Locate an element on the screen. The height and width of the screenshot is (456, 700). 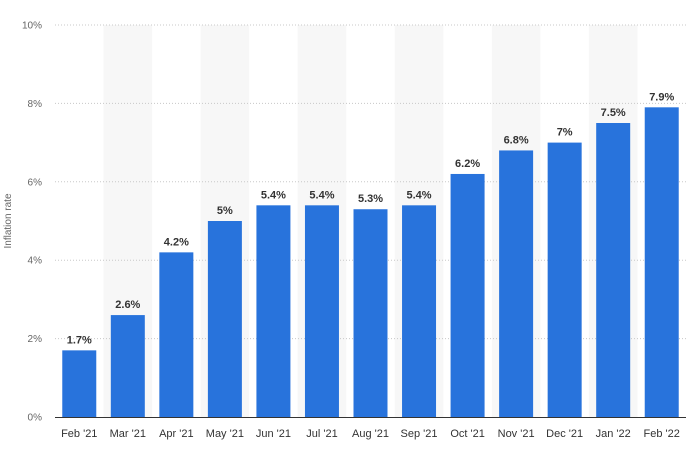
data-label: 4.2% is located at coordinates (176, 242).